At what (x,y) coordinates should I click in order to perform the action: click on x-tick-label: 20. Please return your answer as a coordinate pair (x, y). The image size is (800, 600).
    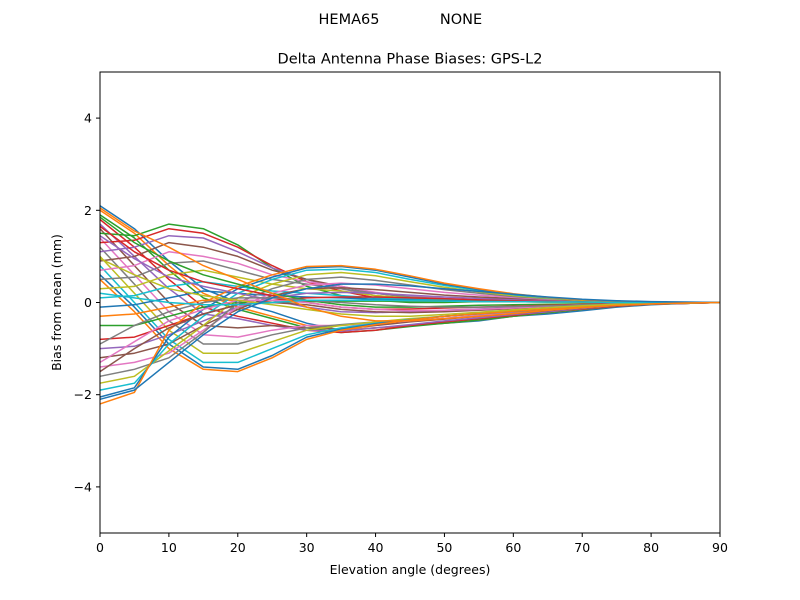
    Looking at the image, I should click on (238, 547).